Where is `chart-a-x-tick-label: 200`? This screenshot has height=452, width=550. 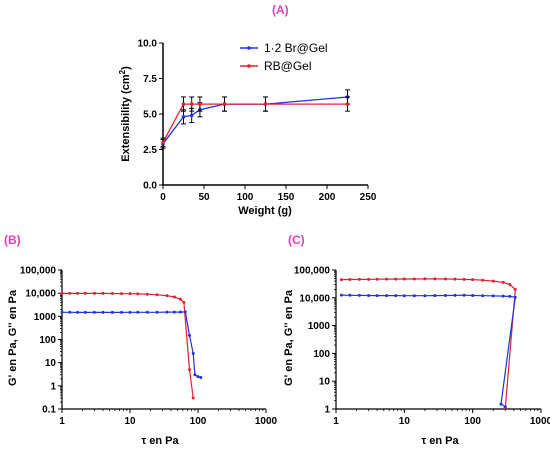
chart-a-x-tick-label: 200 is located at coordinates (327, 197).